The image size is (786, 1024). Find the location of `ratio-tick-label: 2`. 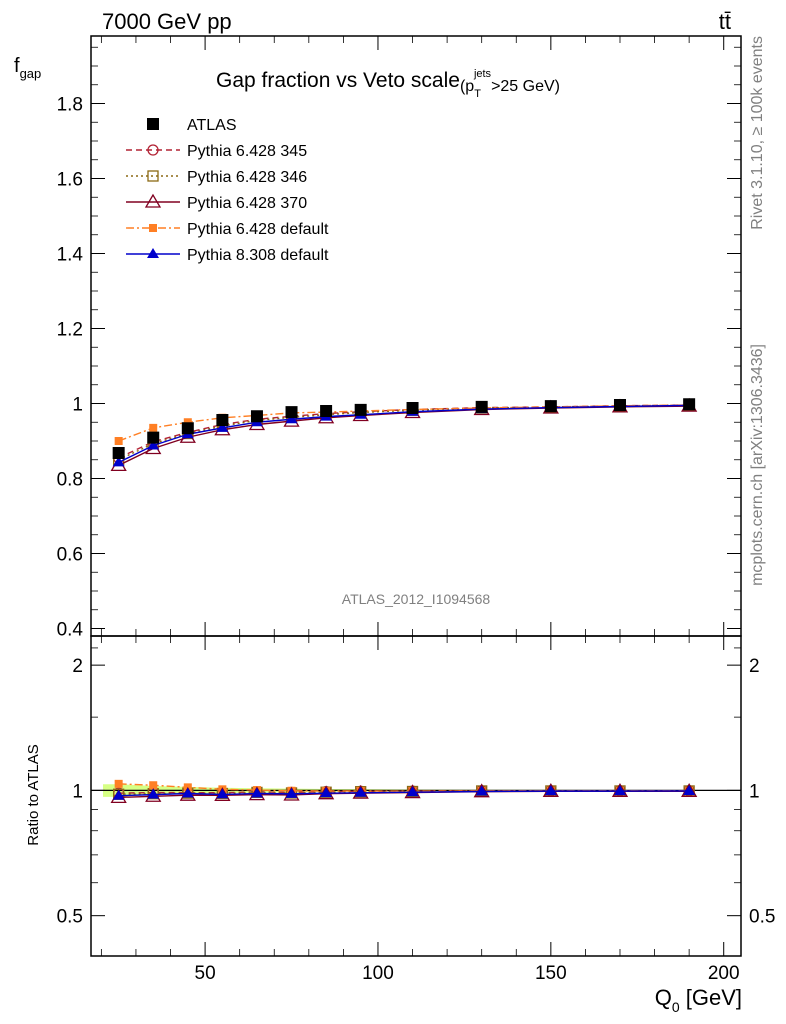

ratio-tick-label: 2 is located at coordinates (77, 666).